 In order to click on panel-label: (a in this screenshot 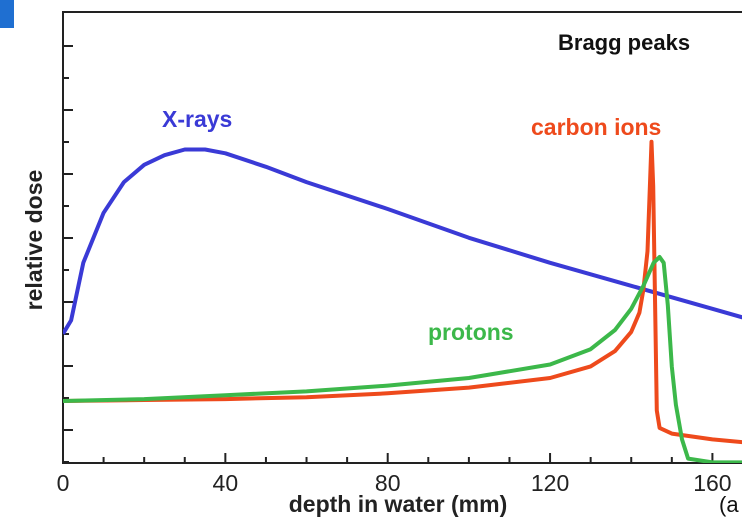, I will do `click(729, 504)`.